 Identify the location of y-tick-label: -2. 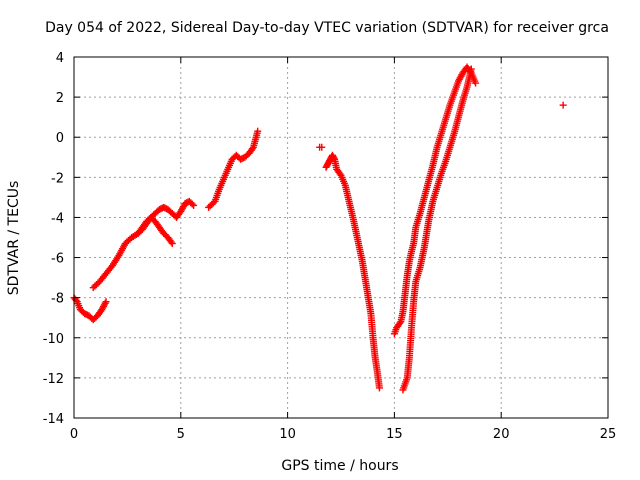
(57, 178).